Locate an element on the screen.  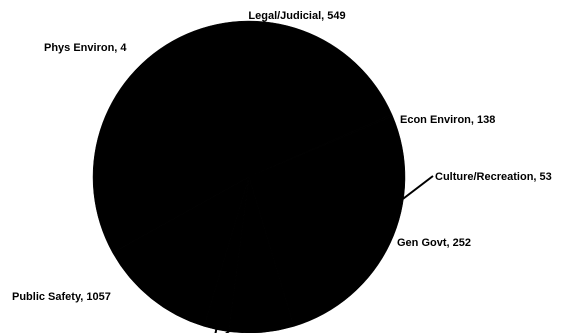
slice-label-legal-judicial: Legal/Judicial, 549 is located at coordinates (296, 16).